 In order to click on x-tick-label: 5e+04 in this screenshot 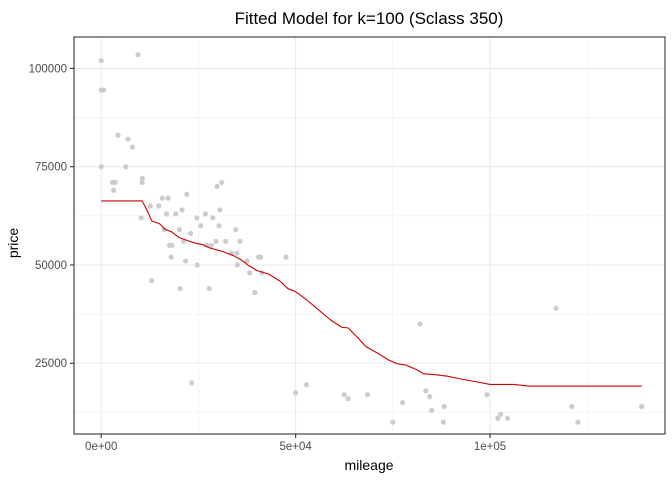, I will do `click(295, 447)`.